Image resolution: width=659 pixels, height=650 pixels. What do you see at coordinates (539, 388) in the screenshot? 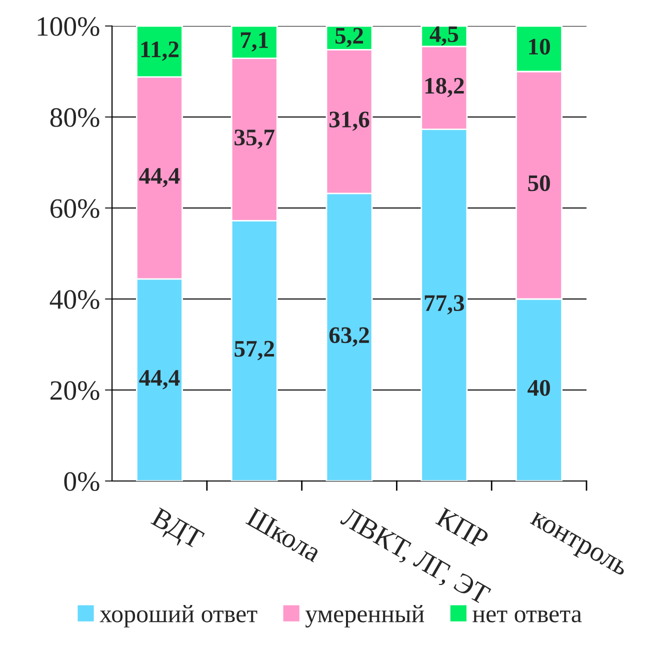
I see `data-label: 40` at bounding box center [539, 388].